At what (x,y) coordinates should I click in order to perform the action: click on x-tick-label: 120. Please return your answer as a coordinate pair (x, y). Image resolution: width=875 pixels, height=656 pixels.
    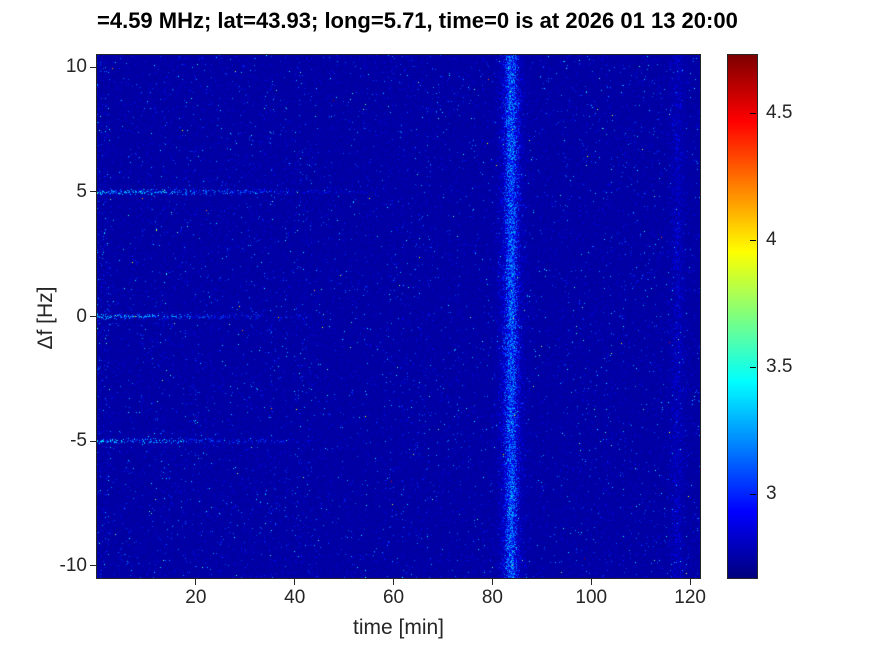
    Looking at the image, I should click on (690, 597).